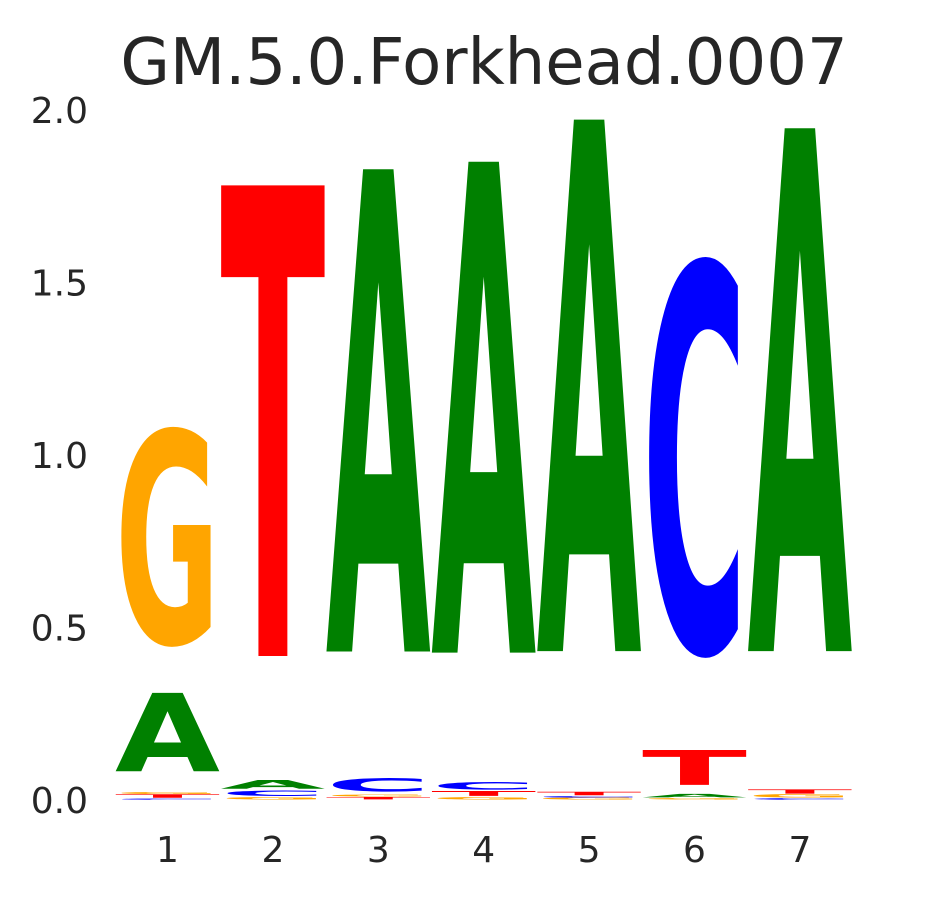  I want to click on x-tick-label: 4, so click(483, 850).